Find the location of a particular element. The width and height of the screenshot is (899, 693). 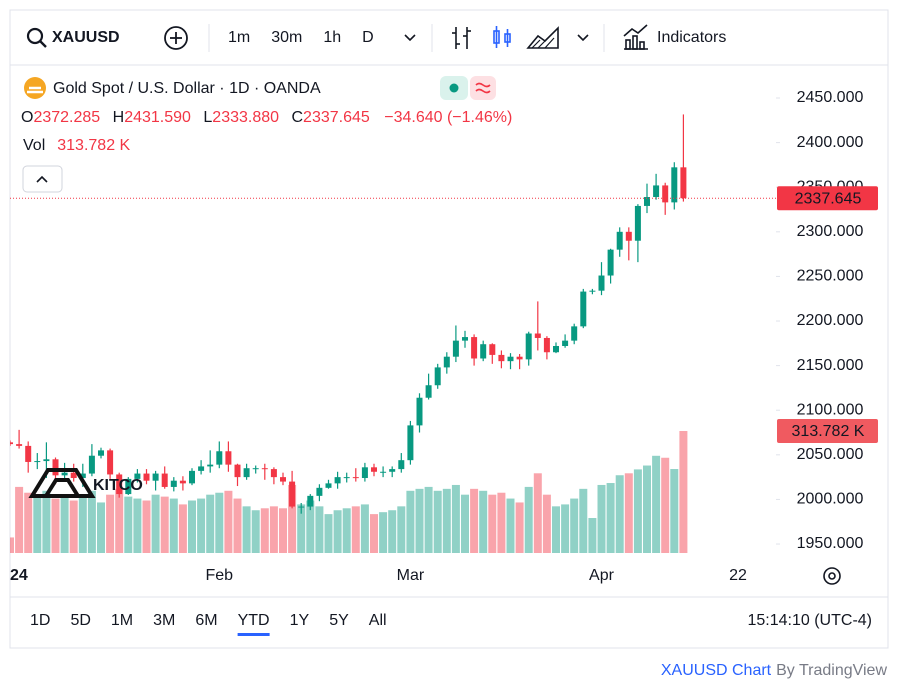

interval-button: 30m is located at coordinates (286, 37).